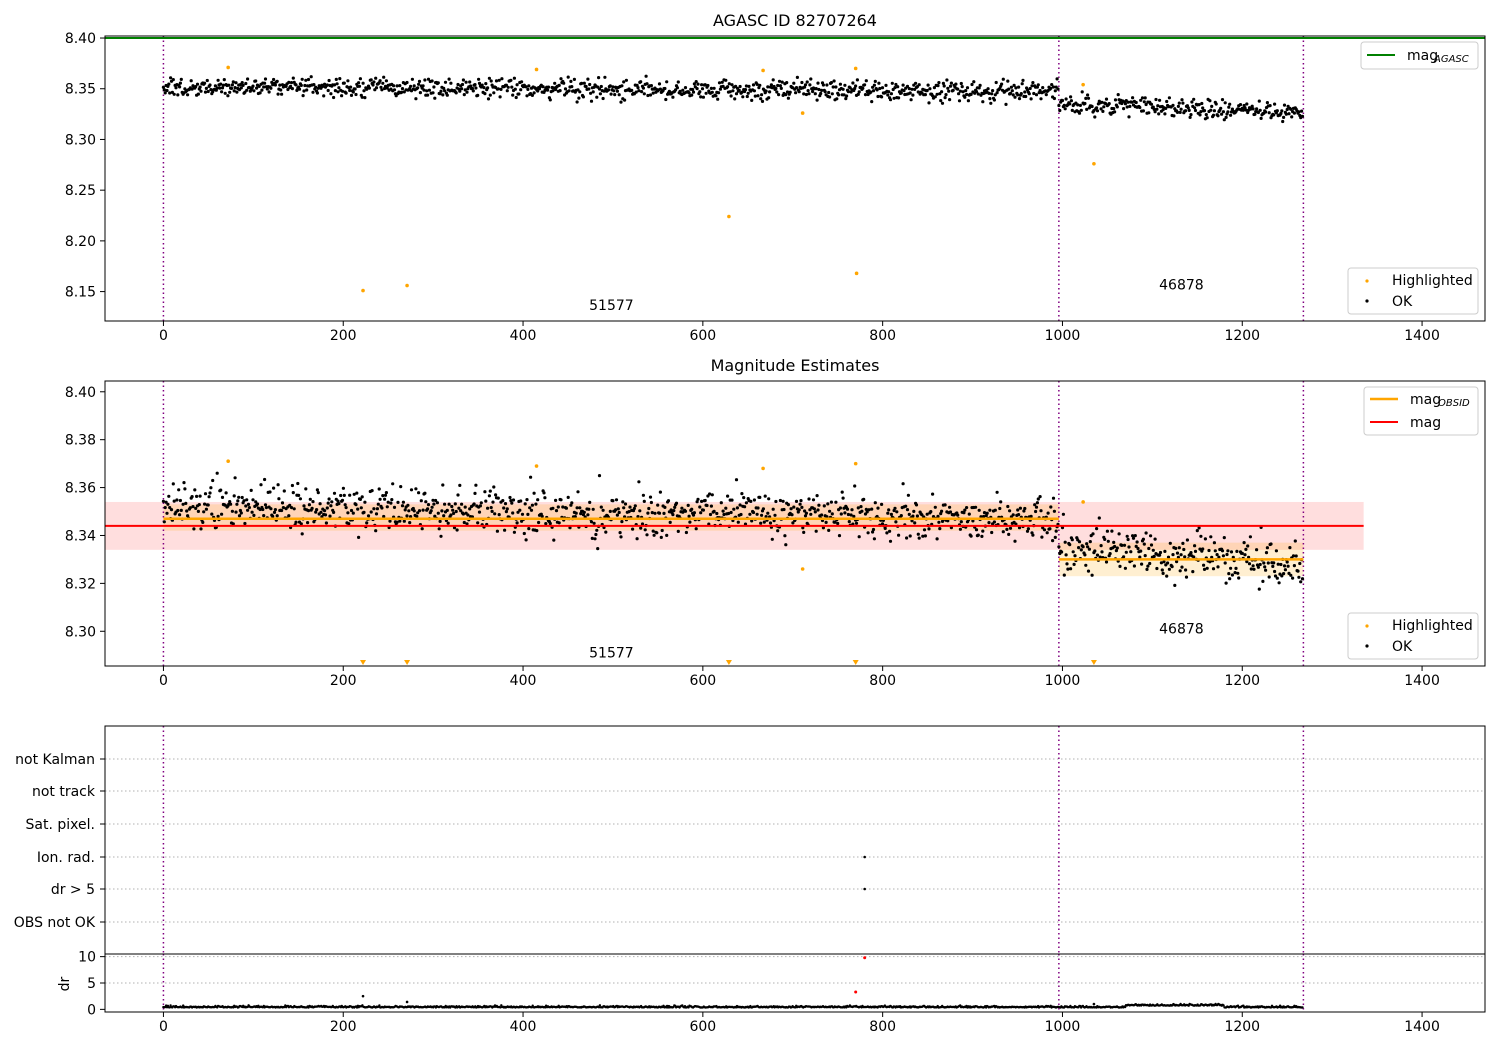  Describe the element at coordinates (163, 336) in the screenshot. I see `x-tick-label: 0` at that location.